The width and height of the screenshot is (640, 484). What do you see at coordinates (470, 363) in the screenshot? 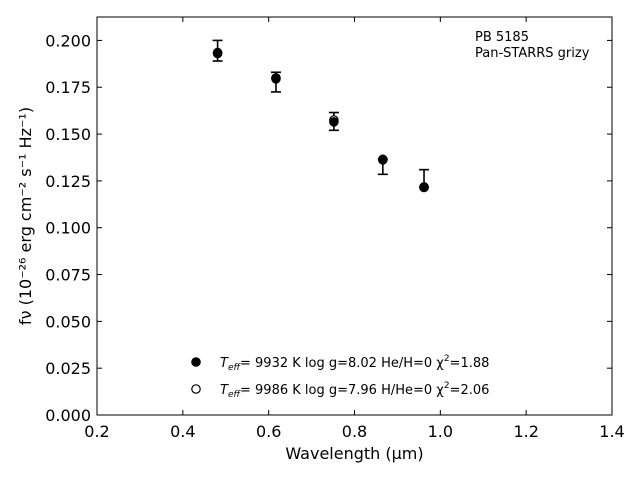
I see `legend-text-part: =1.88` at bounding box center [470, 363].